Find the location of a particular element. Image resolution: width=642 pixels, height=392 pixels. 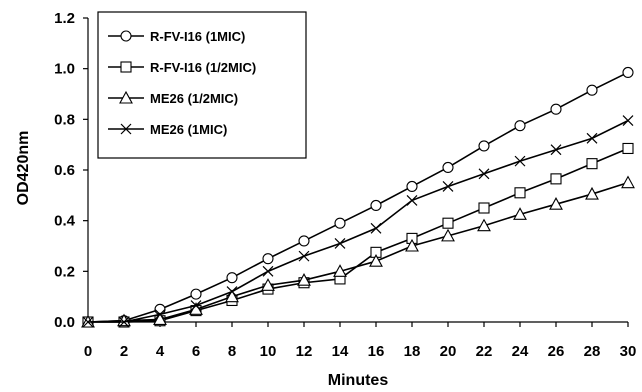

y-axis-title: OD420nm is located at coordinates (23, 168).